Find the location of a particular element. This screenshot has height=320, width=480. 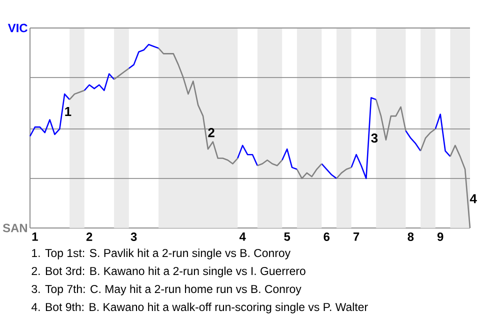

x-tick-label: 7 is located at coordinates (356, 236).